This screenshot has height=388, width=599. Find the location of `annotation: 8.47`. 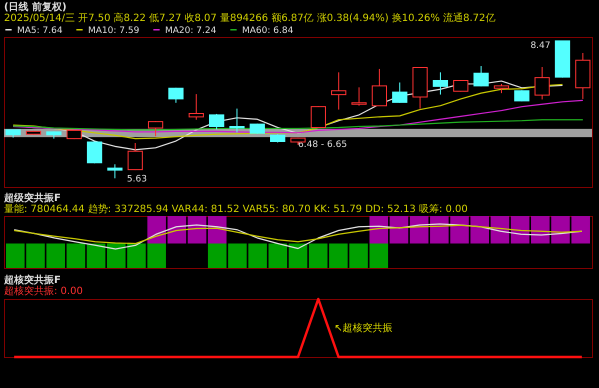

annotation: 8.47 is located at coordinates (540, 45).